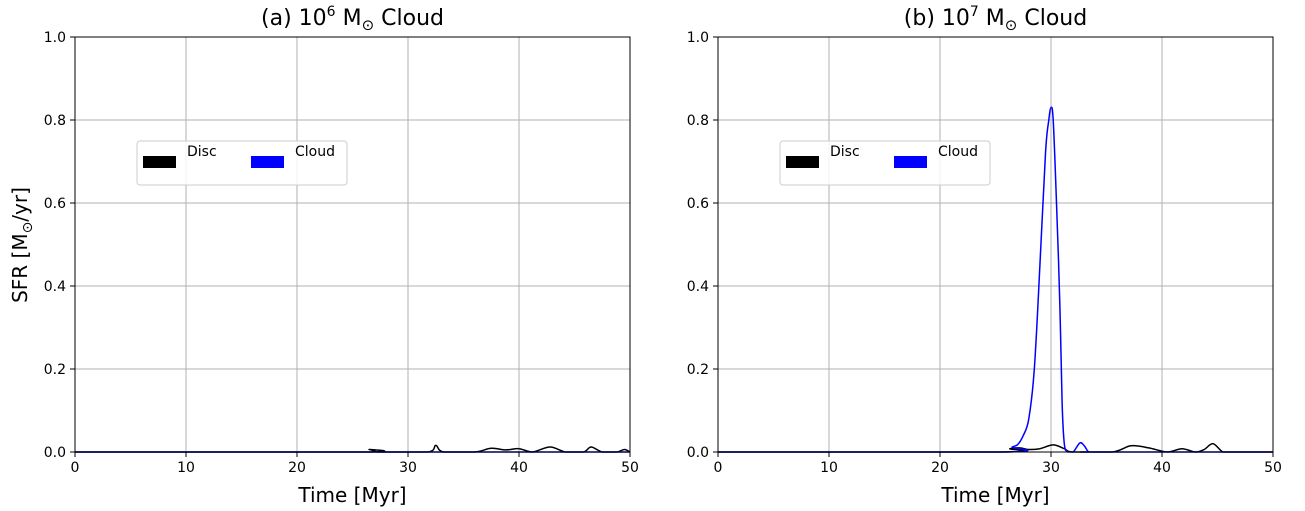 The height and width of the screenshot is (511, 1305). I want to click on title-prefix: (b) 10, so click(937, 18).